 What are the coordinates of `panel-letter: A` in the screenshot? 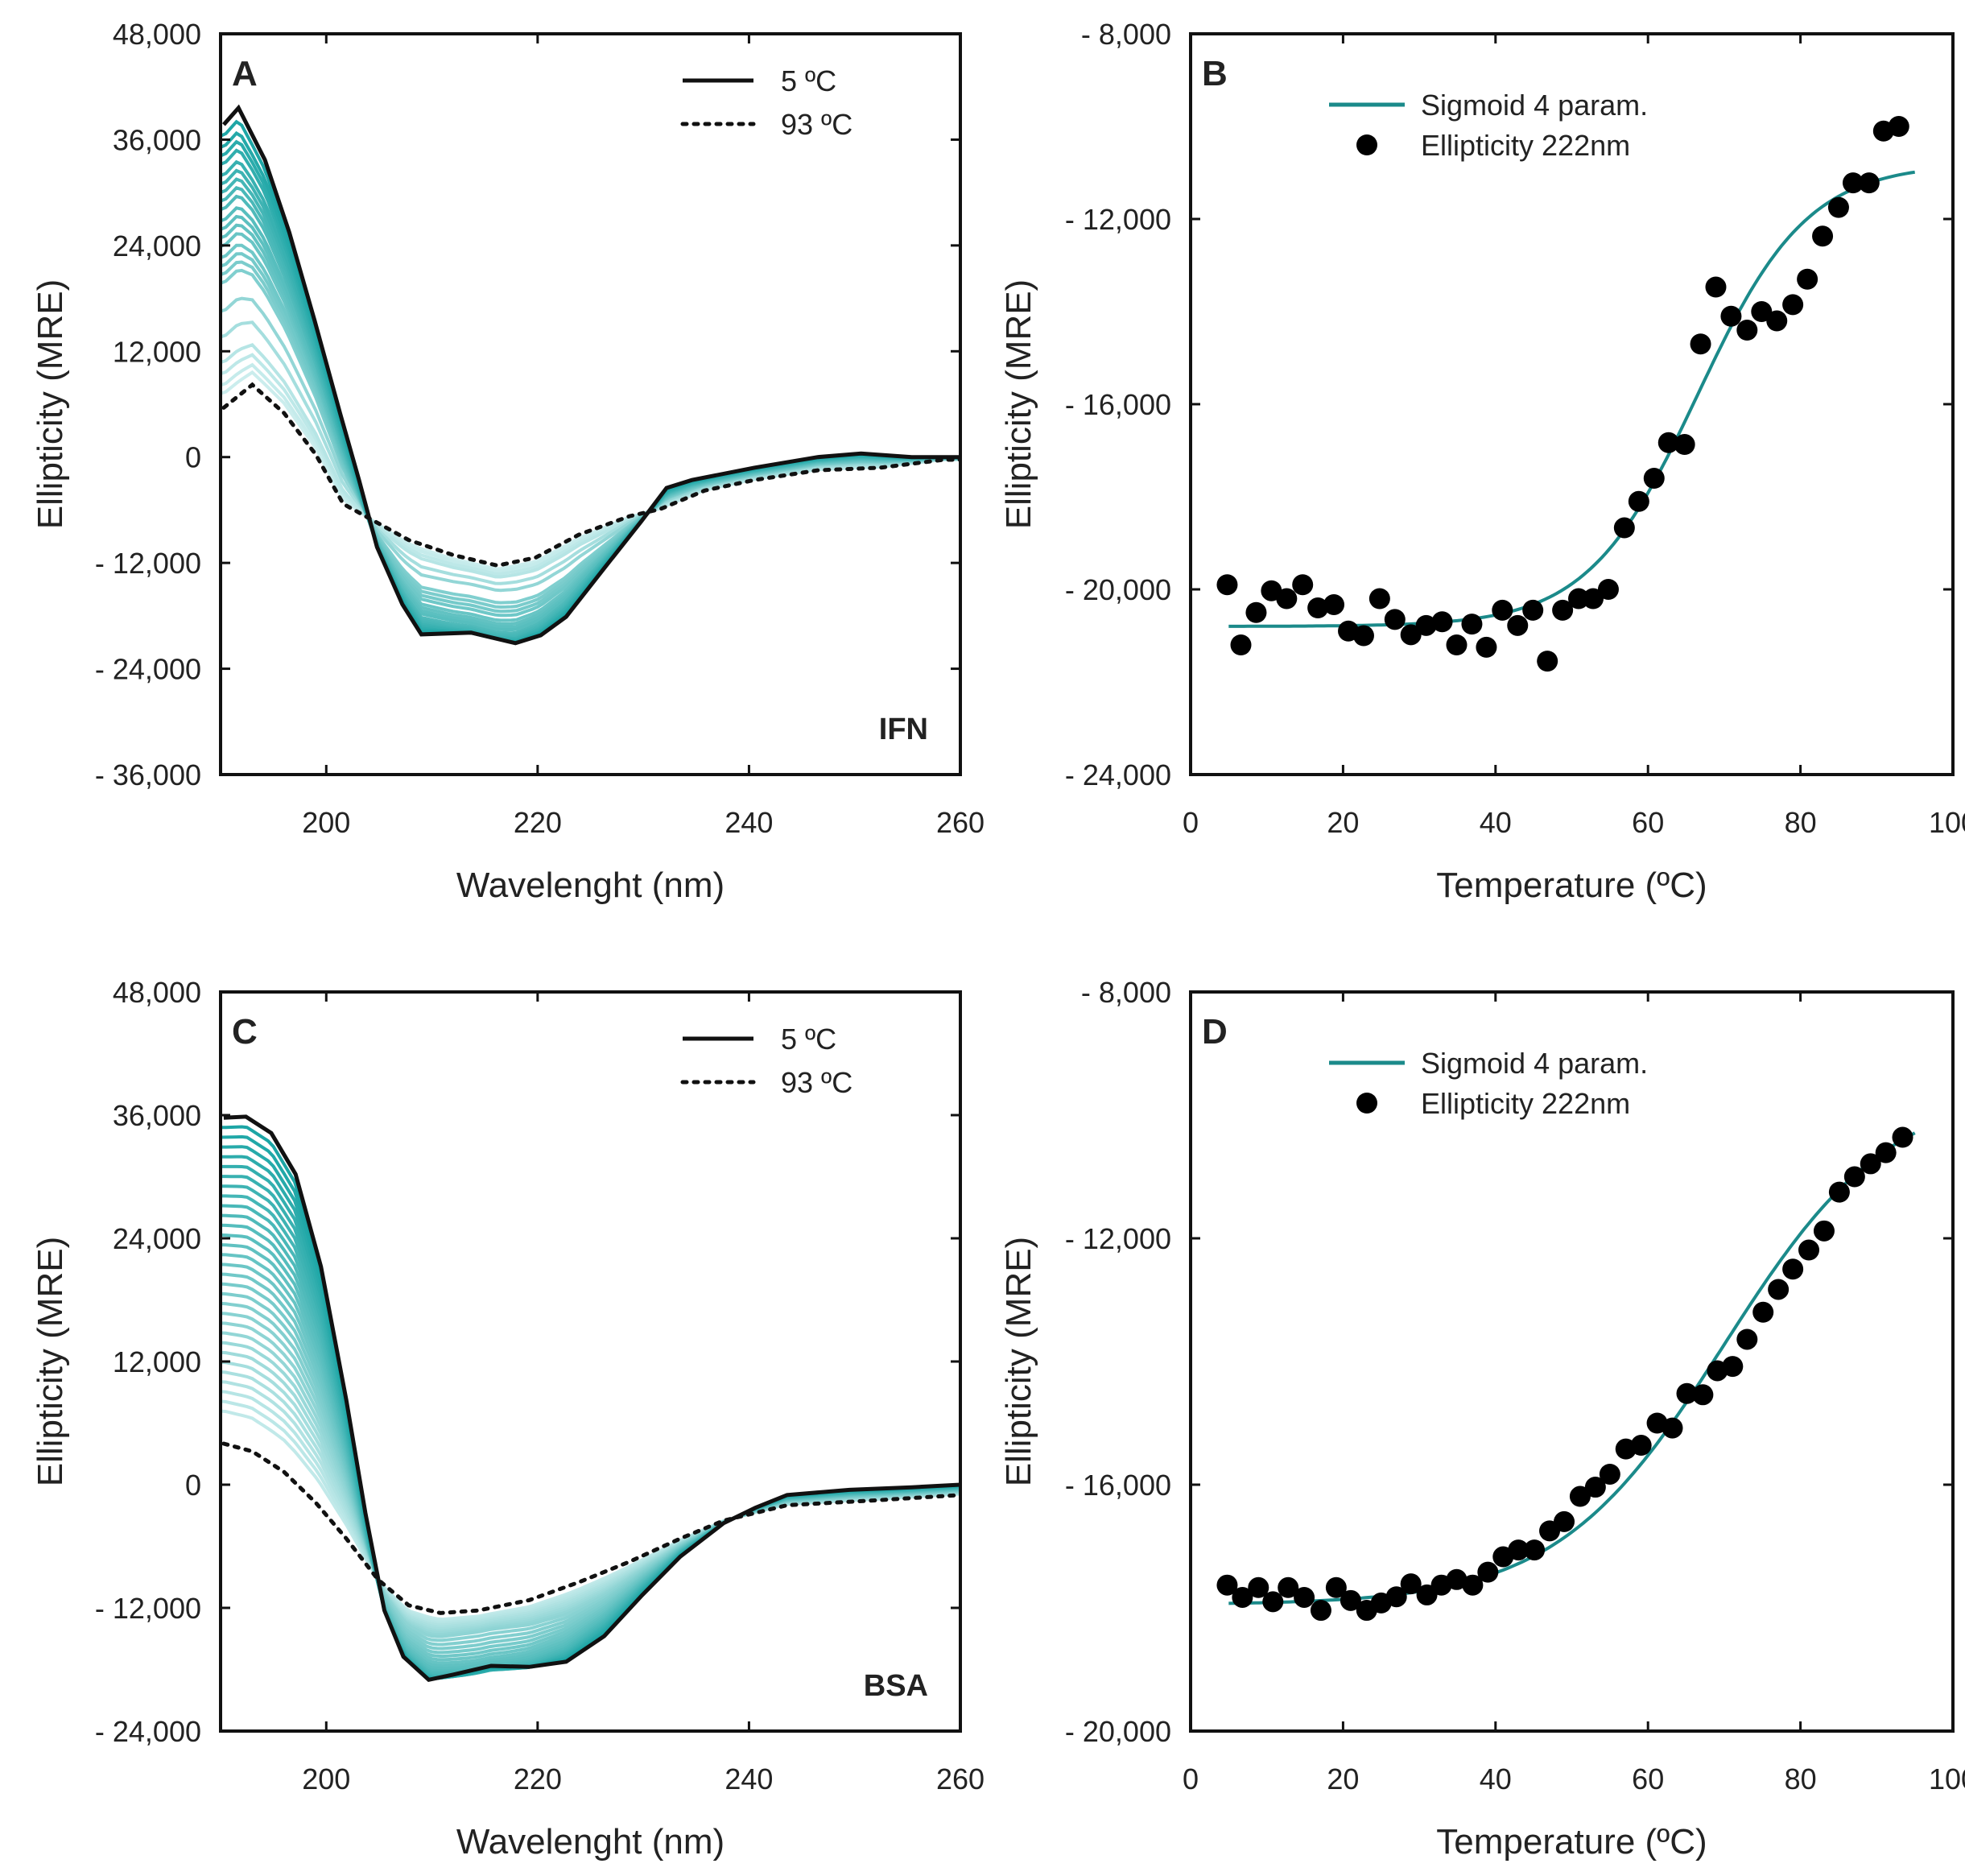 It's located at (245, 73).